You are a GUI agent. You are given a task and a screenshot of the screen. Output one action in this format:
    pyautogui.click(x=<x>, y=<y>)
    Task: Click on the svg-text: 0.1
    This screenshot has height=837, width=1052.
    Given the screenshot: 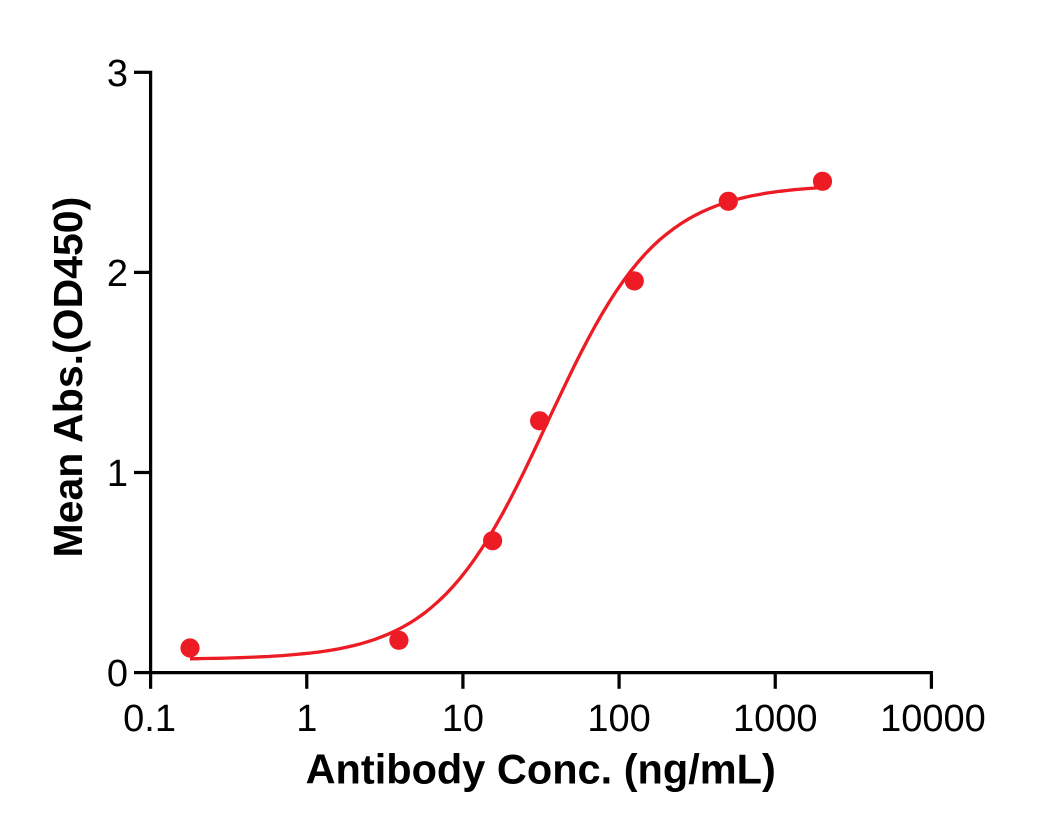 What is the action you would take?
    pyautogui.click(x=149, y=719)
    